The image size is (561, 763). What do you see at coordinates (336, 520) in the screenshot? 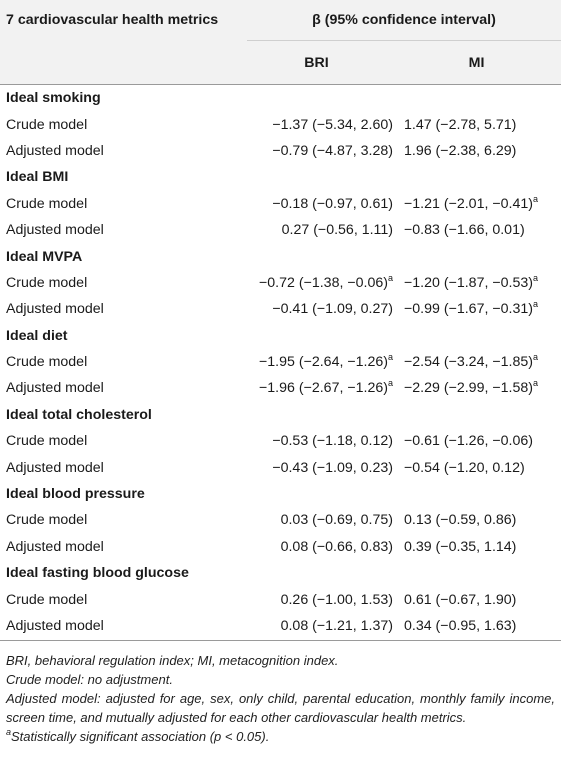
I see `bri-value: 0.03 (−0.69, 0.75)` at bounding box center [336, 520].